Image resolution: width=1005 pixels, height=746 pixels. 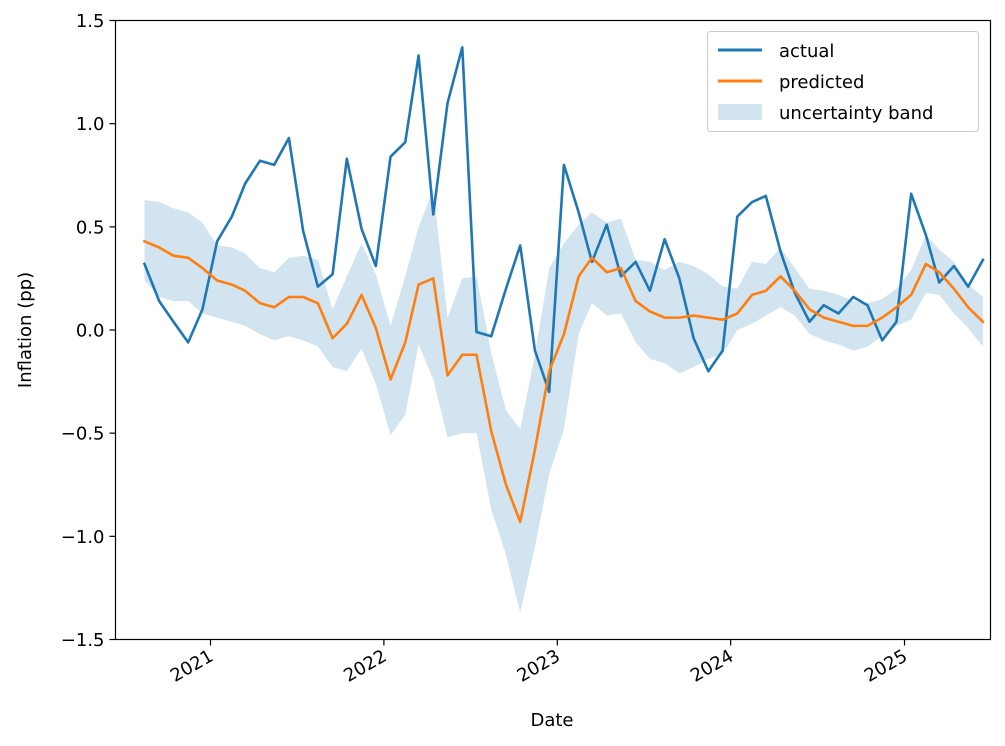 I want to click on y-axis-label: Inflation (pp), so click(x=25, y=330).